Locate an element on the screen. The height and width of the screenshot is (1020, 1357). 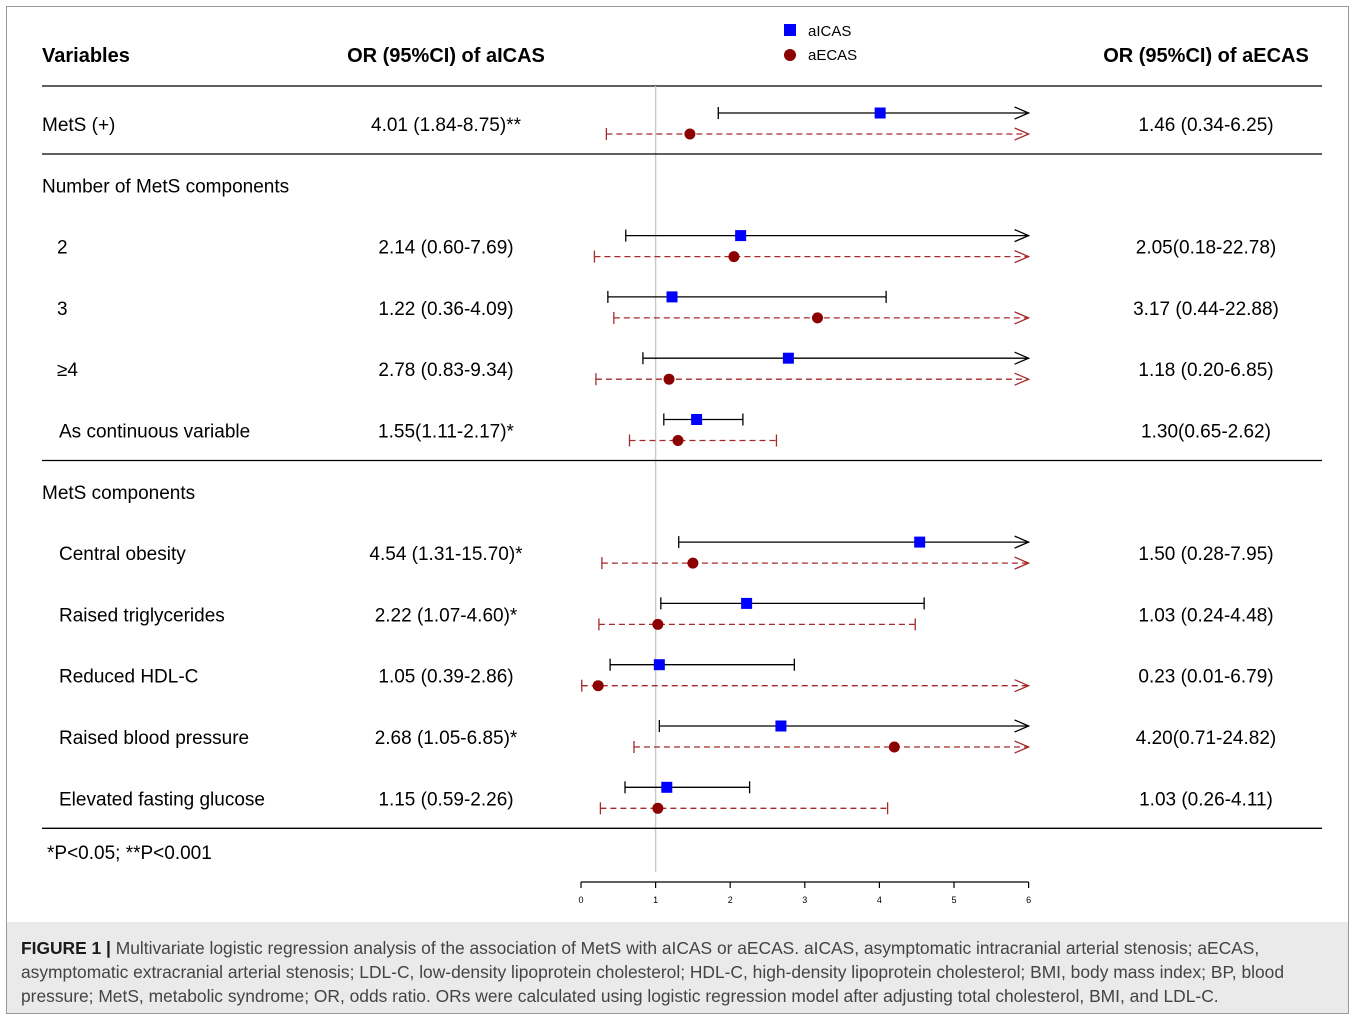
x-tick-label-3: 3 is located at coordinates (804, 900).